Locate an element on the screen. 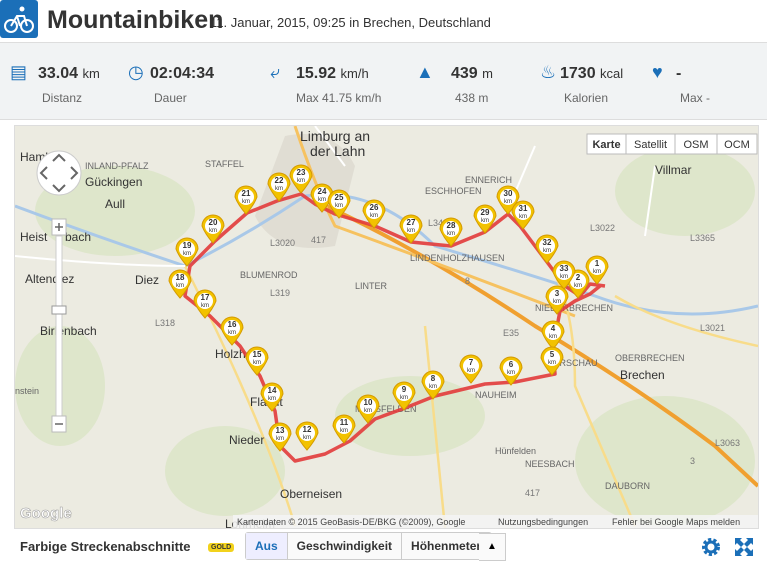 Image resolution: width=767 pixels, height=571 pixels. place-label: MENSFELDEN is located at coordinates (386, 409).